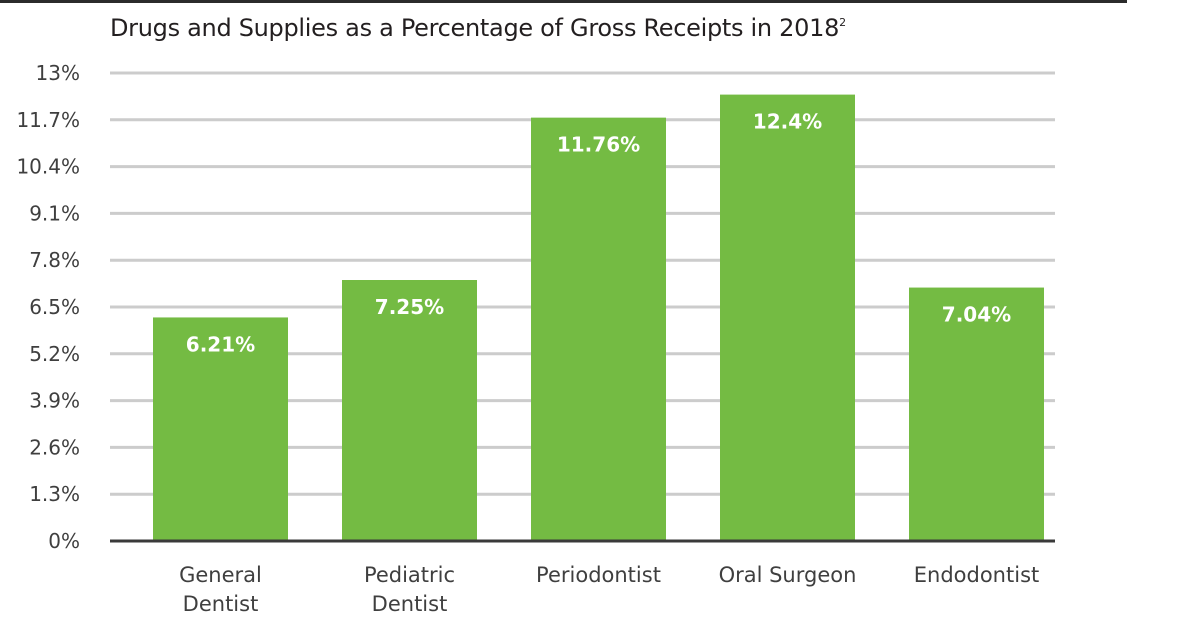 The image size is (1200, 628). I want to click on data-label: 12.4%, so click(787, 122).